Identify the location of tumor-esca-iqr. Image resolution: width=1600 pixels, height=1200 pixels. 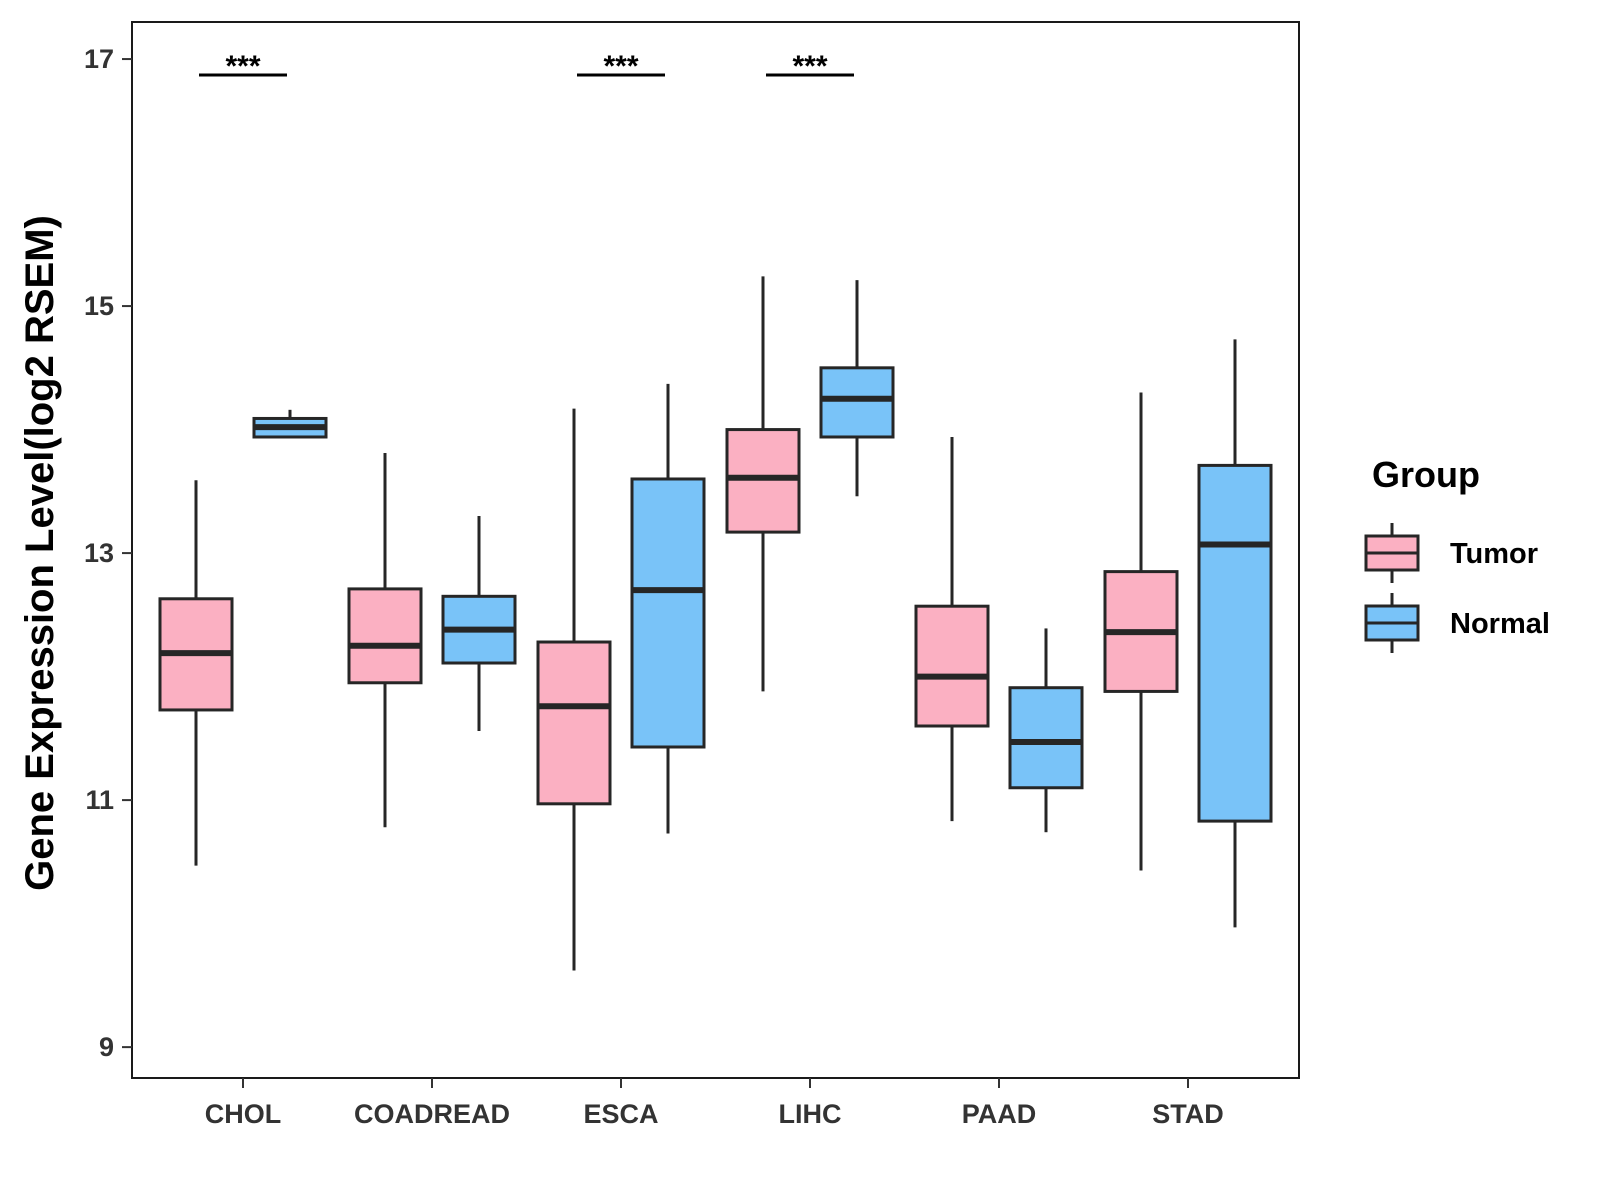
(574, 723).